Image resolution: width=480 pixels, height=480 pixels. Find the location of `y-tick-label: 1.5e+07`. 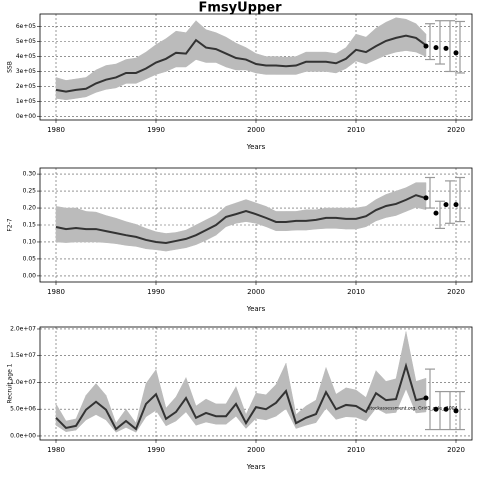

y-tick-label: 1.5e+07 is located at coordinates (23, 355).